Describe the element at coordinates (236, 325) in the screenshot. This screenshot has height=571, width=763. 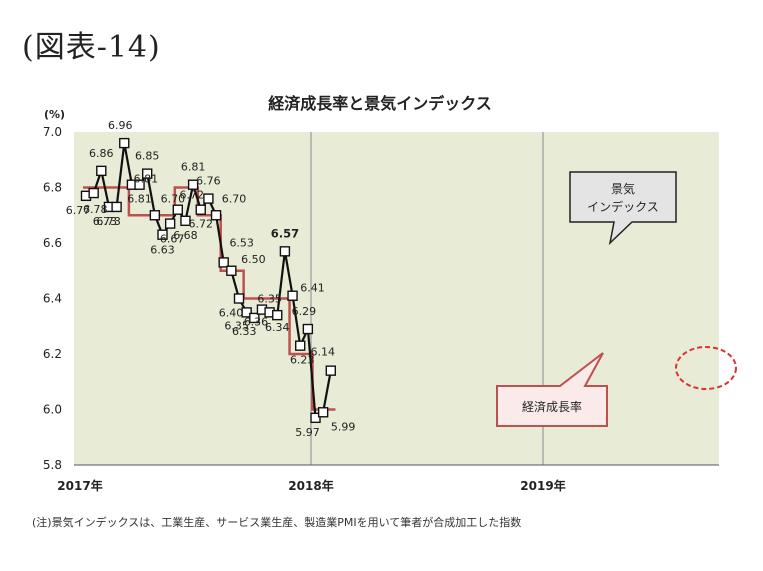
I see `index-label-2018-10: 6.35` at that location.